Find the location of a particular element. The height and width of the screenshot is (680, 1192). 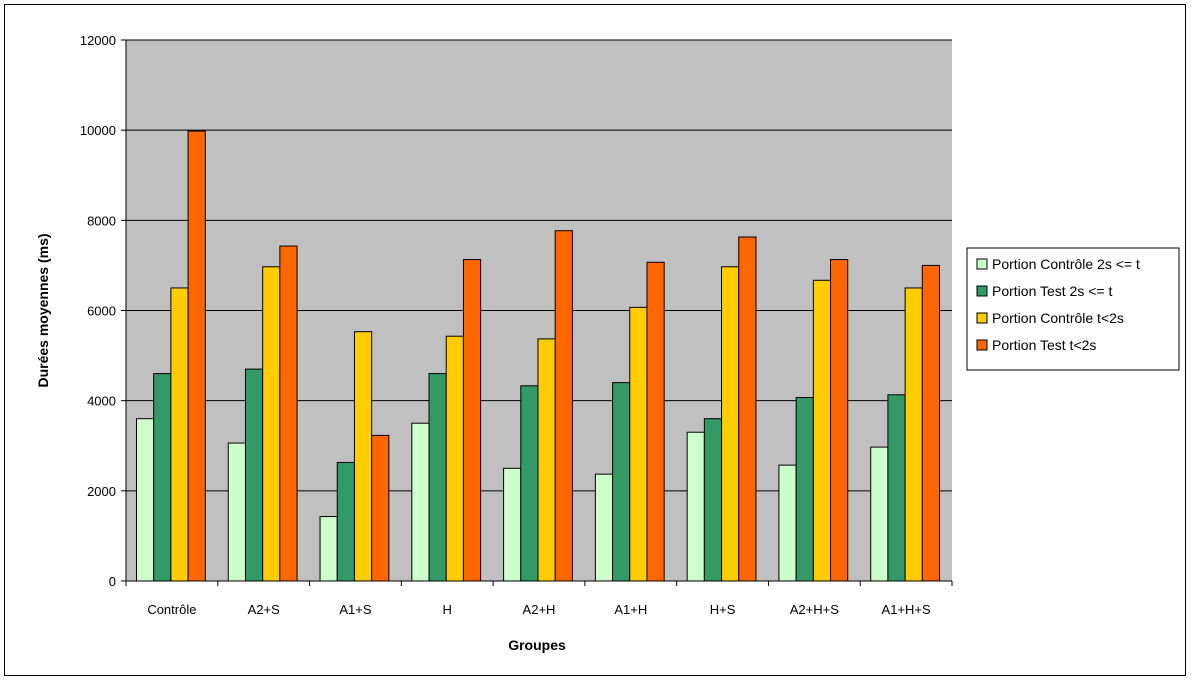

legend-label: Portion Test 2s <= t is located at coordinates (1052, 291).